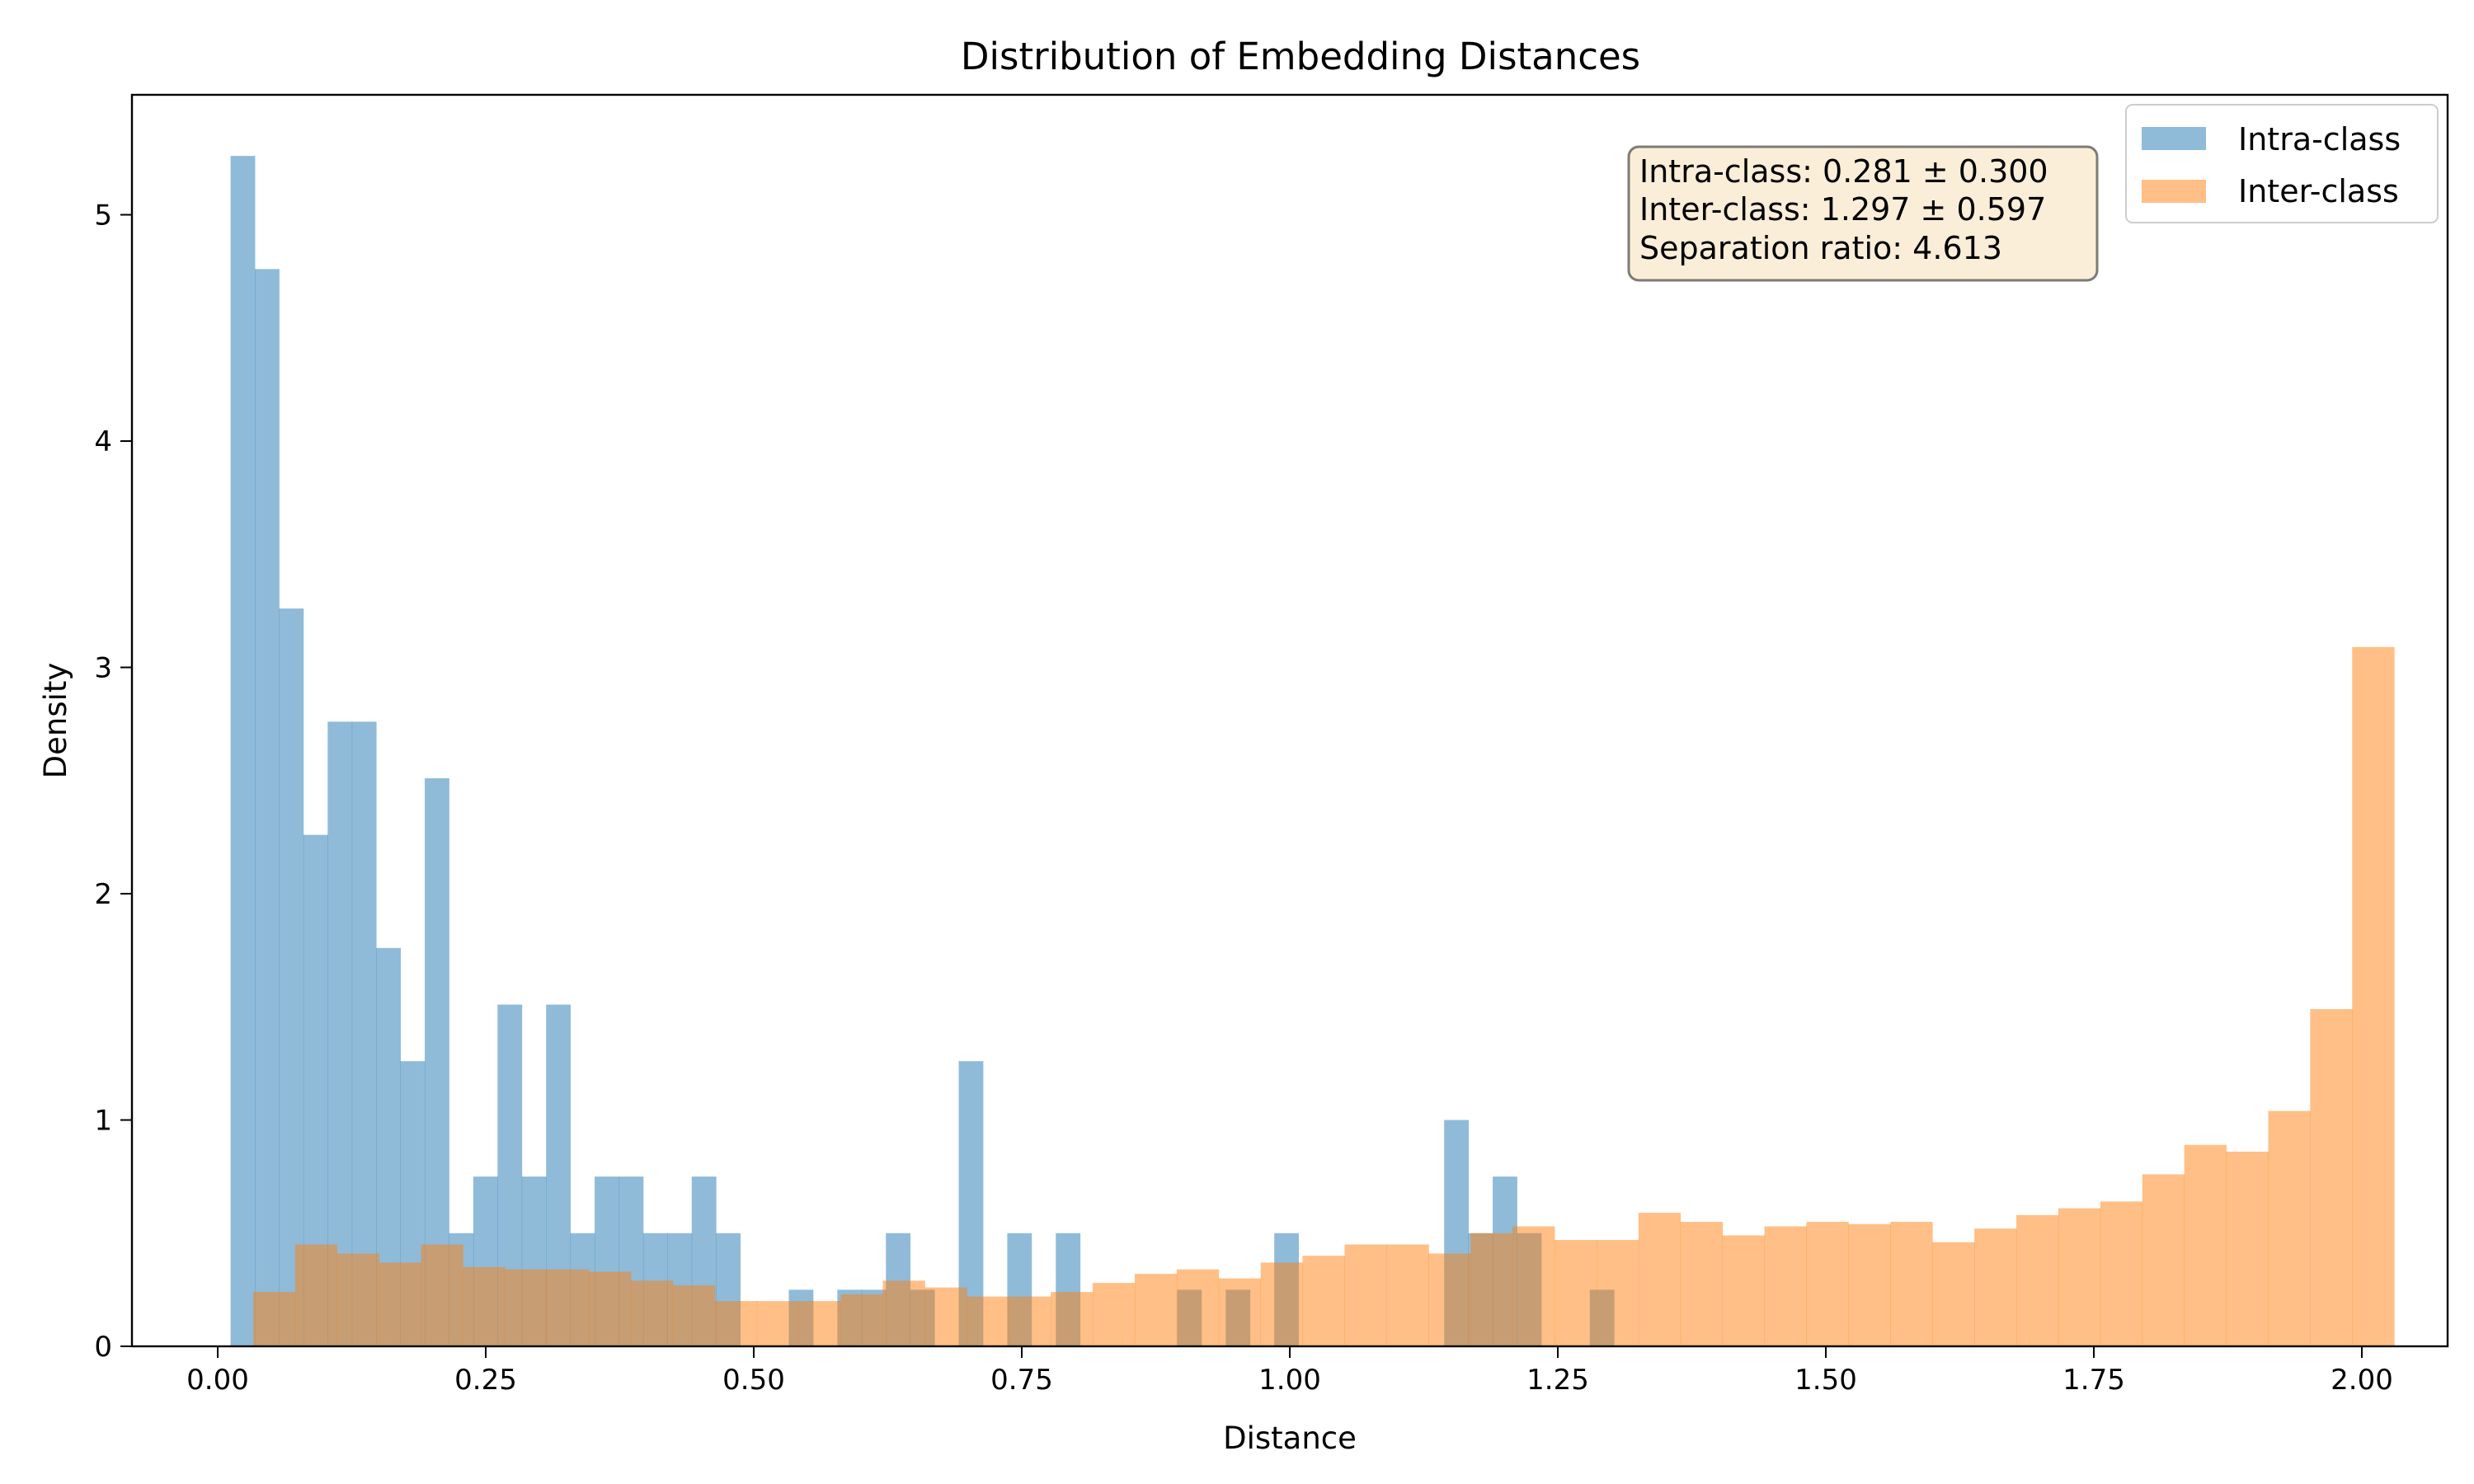 This screenshot has width=2474, height=1484. What do you see at coordinates (2174, 138) in the screenshot?
I see `legend-swatch-intra-class` at bounding box center [2174, 138].